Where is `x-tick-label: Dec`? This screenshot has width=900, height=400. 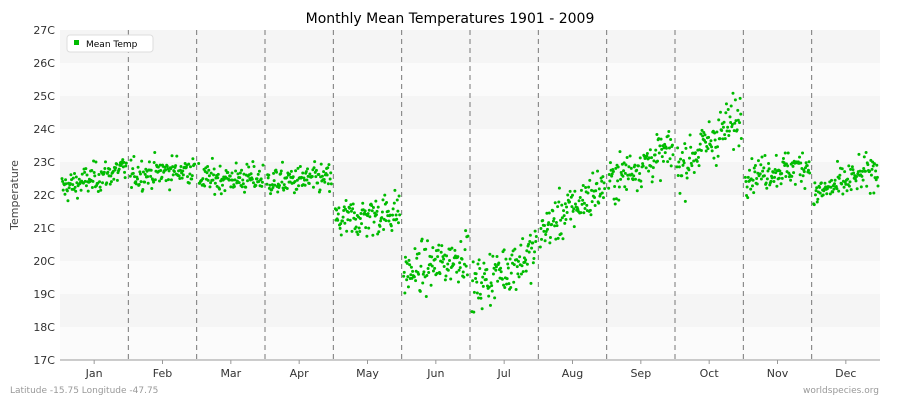
x-tick-label: Dec is located at coordinates (845, 373).